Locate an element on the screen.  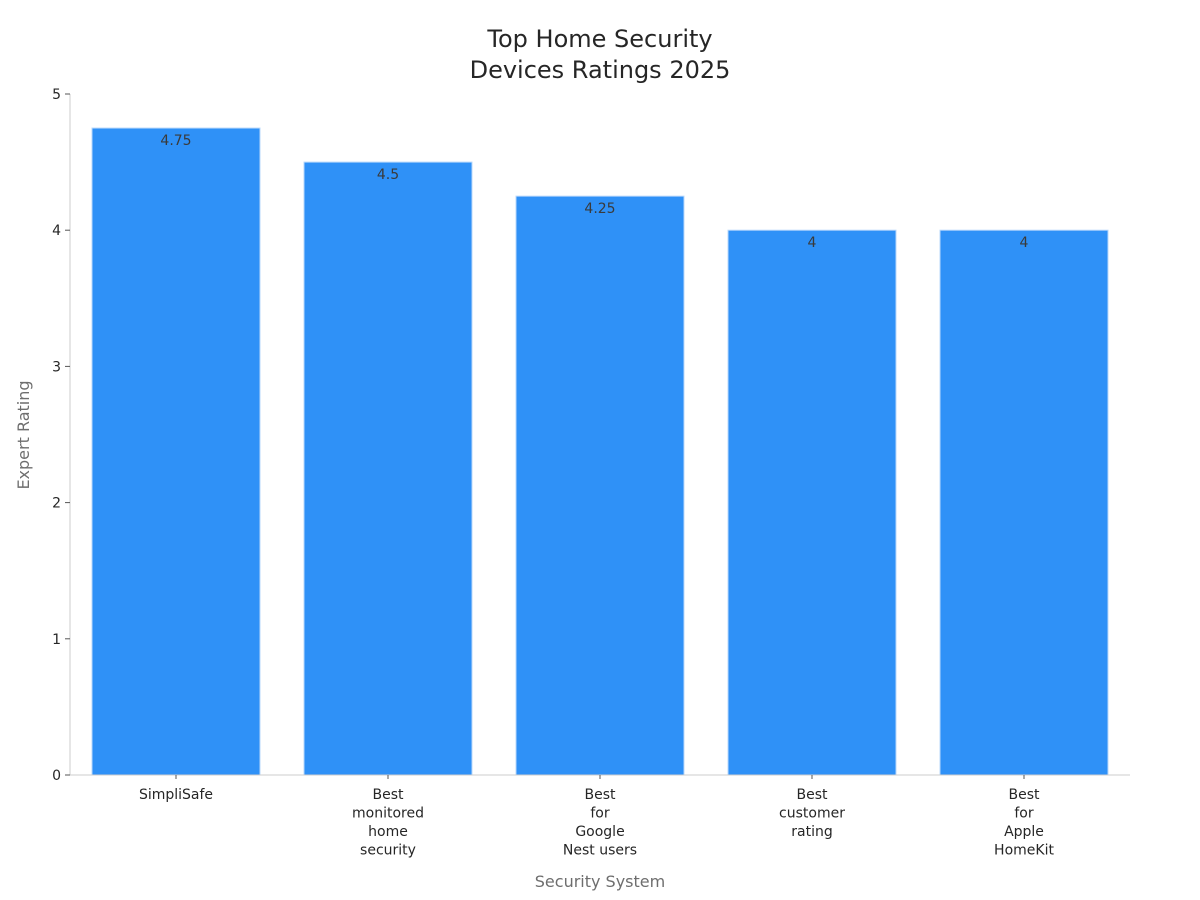
x-tick-label: Best for Apple HomeKit is located at coordinates (1024, 817).